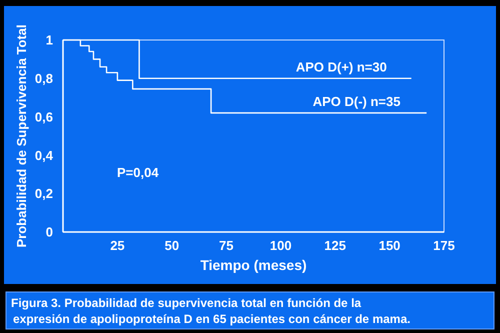 The width and height of the screenshot is (500, 333). I want to click on text: Figura 3. Probabilidad de supervivencia total en función de la expresión de apolipoproteína D en 65 pacientes con cáncer de mama., so click(210, 311).